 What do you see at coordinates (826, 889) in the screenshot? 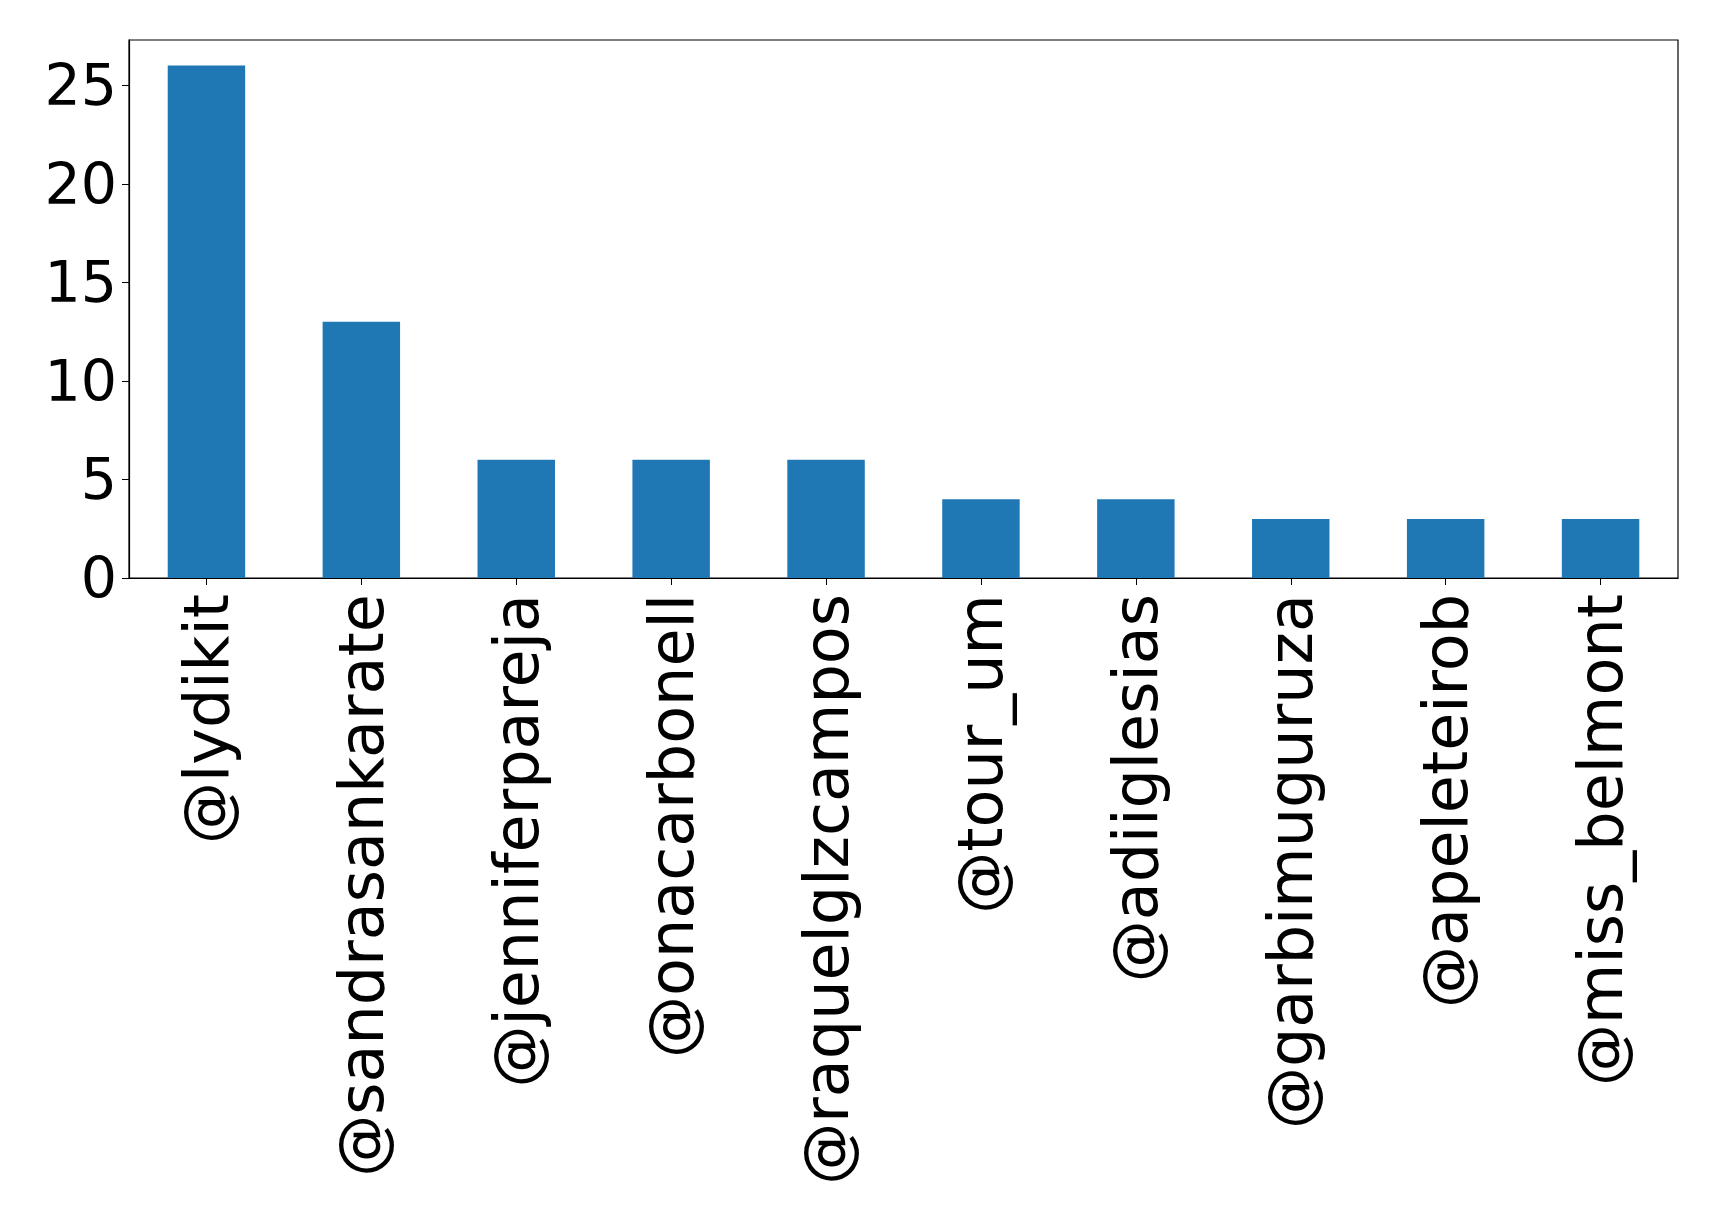
I see `x-tick-label: @raquelglzcampos` at bounding box center [826, 889].